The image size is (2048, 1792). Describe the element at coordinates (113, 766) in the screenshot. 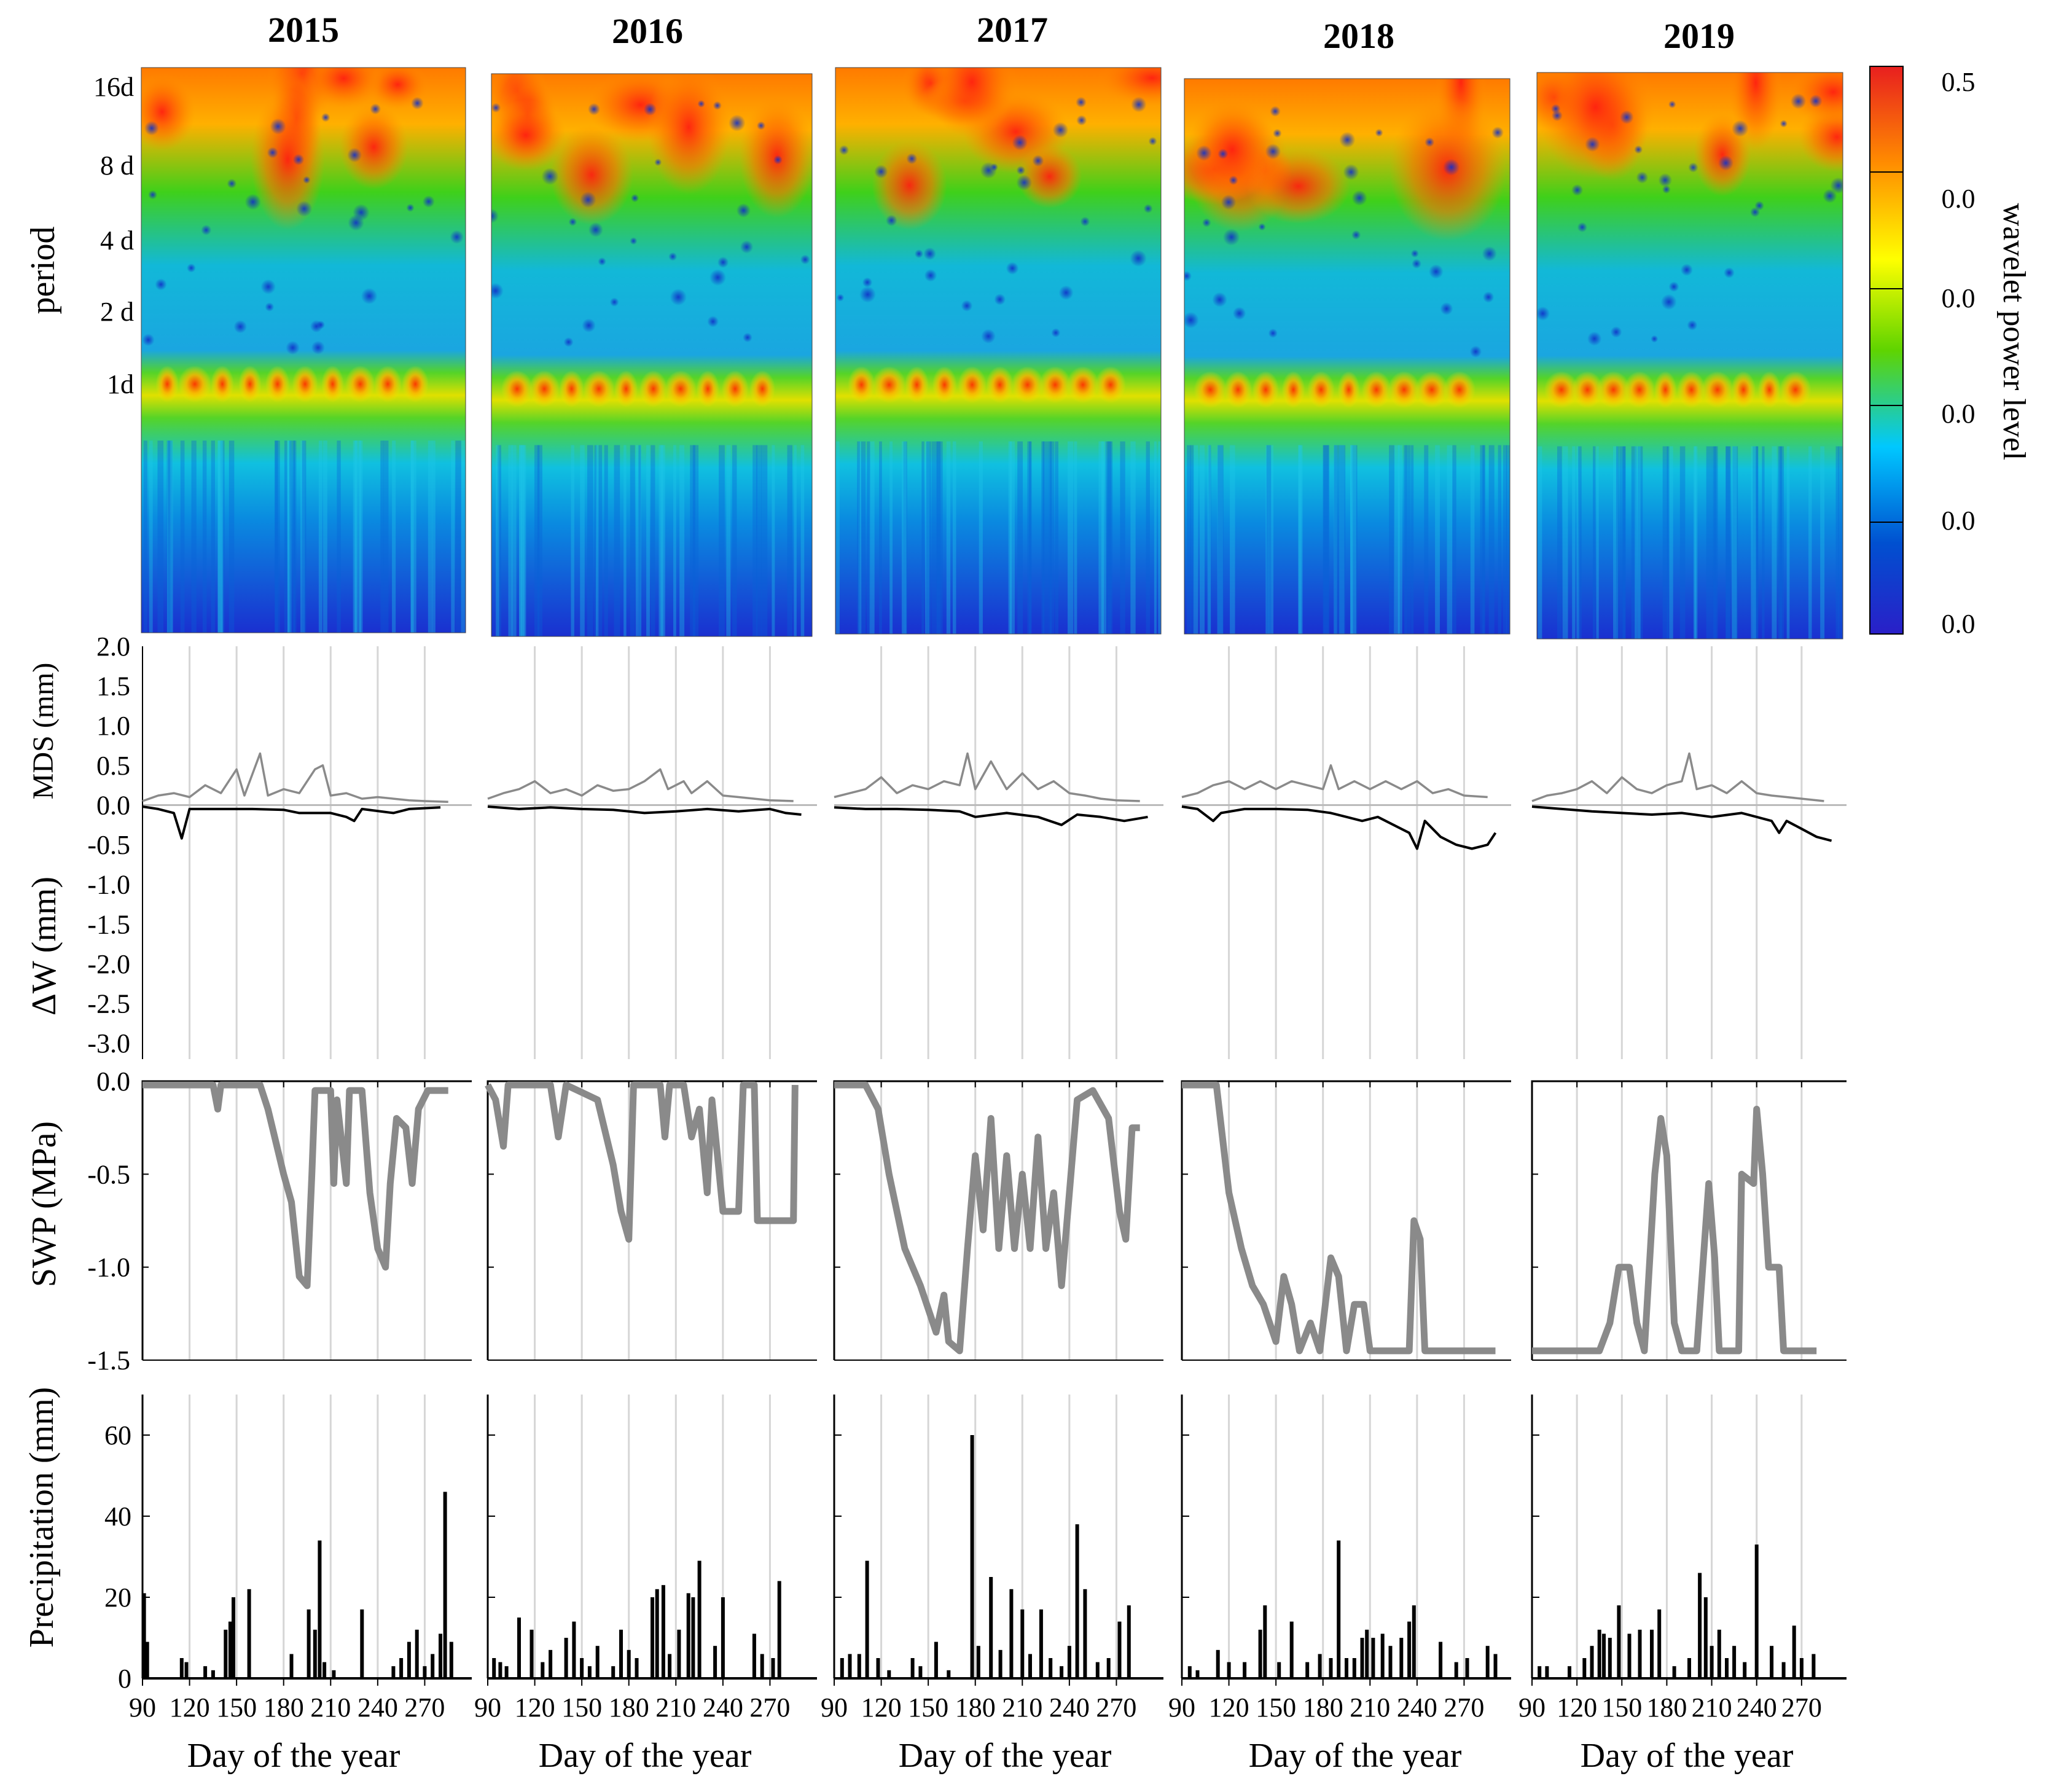

I see `stem-tick-label: 0.5` at that location.